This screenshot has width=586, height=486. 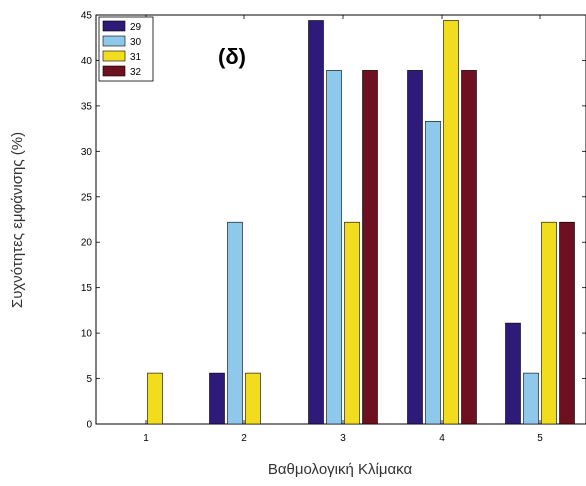 I want to click on y-tick-label: 40, so click(x=87, y=61).